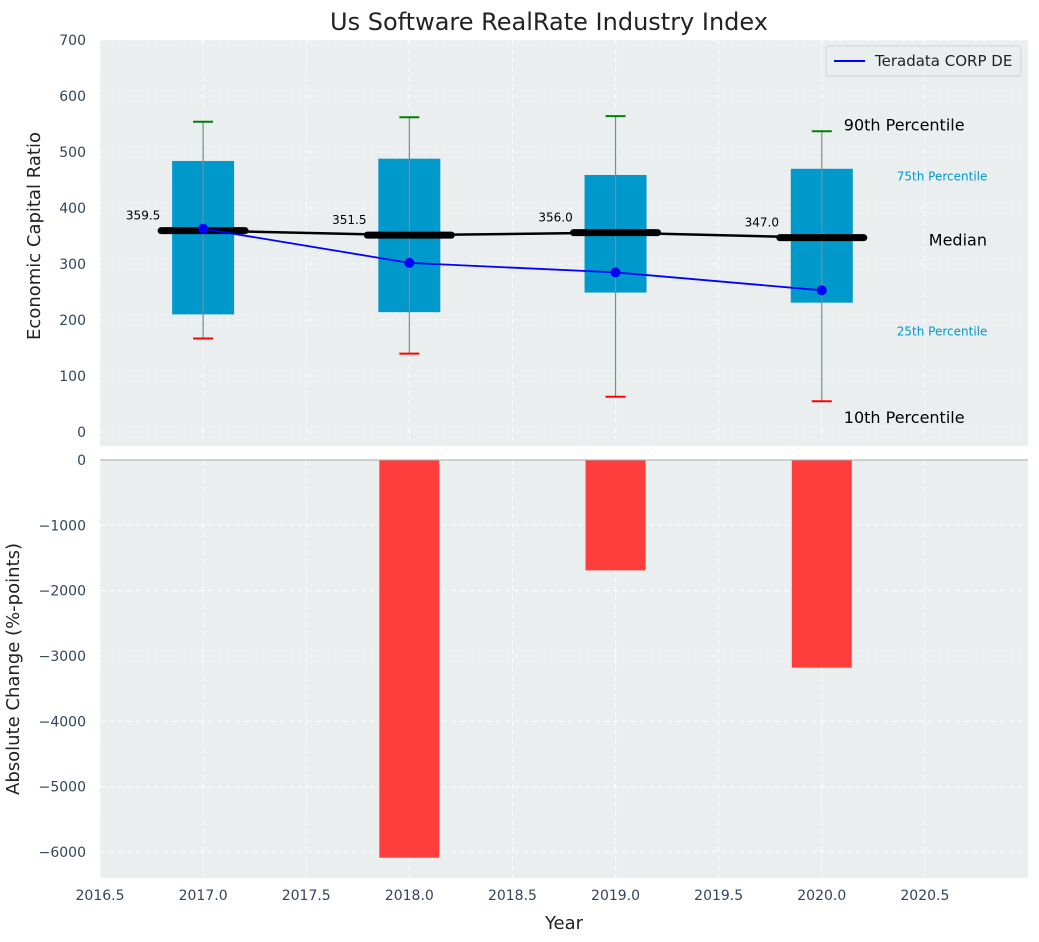 The width and height of the screenshot is (1039, 942). What do you see at coordinates (821, 896) in the screenshot?
I see `x-tick-label: 2020.0` at bounding box center [821, 896].